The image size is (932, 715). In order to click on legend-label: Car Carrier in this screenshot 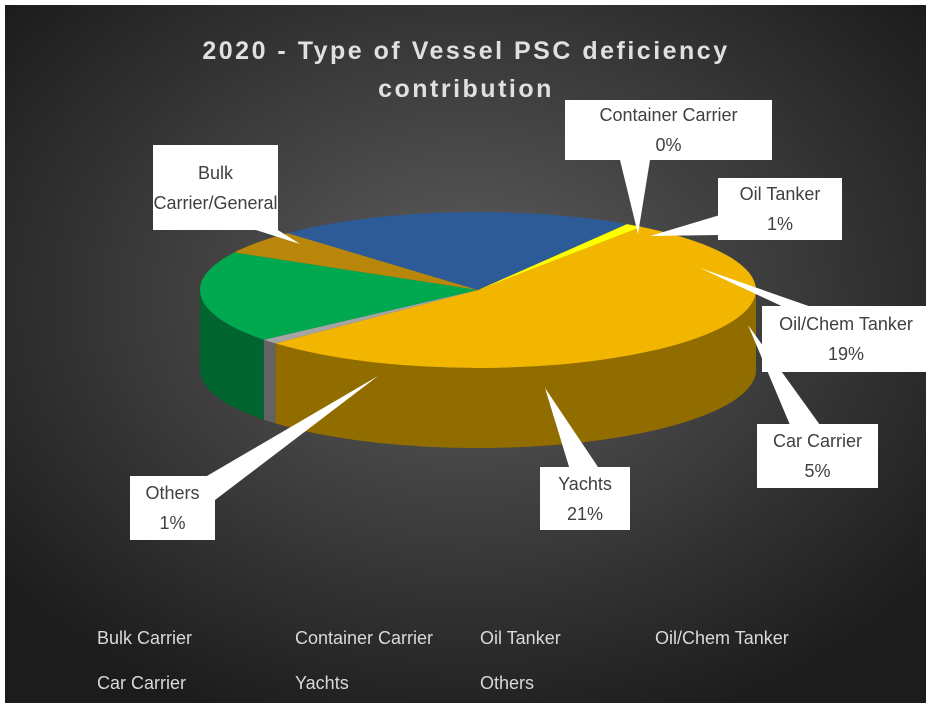, I will do `click(142, 683)`.